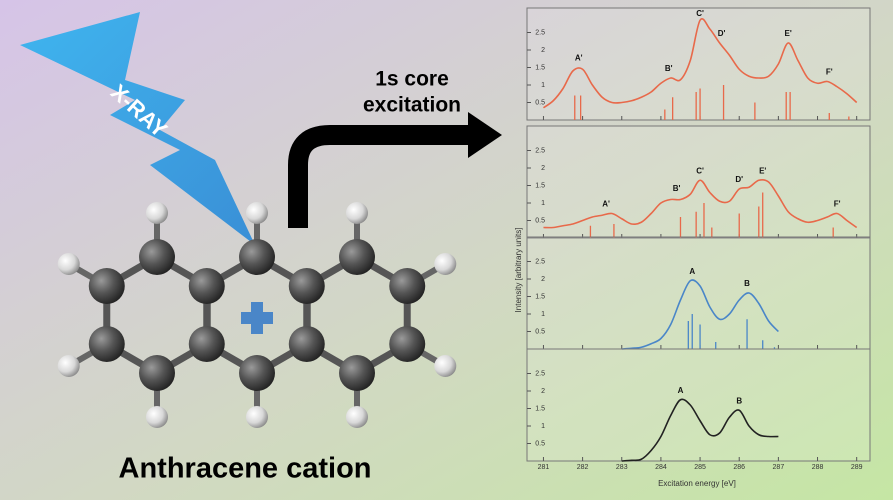 This screenshot has height=500, width=893. Describe the element at coordinates (661, 467) in the screenshot. I see `x-tick-label: 284` at that location.